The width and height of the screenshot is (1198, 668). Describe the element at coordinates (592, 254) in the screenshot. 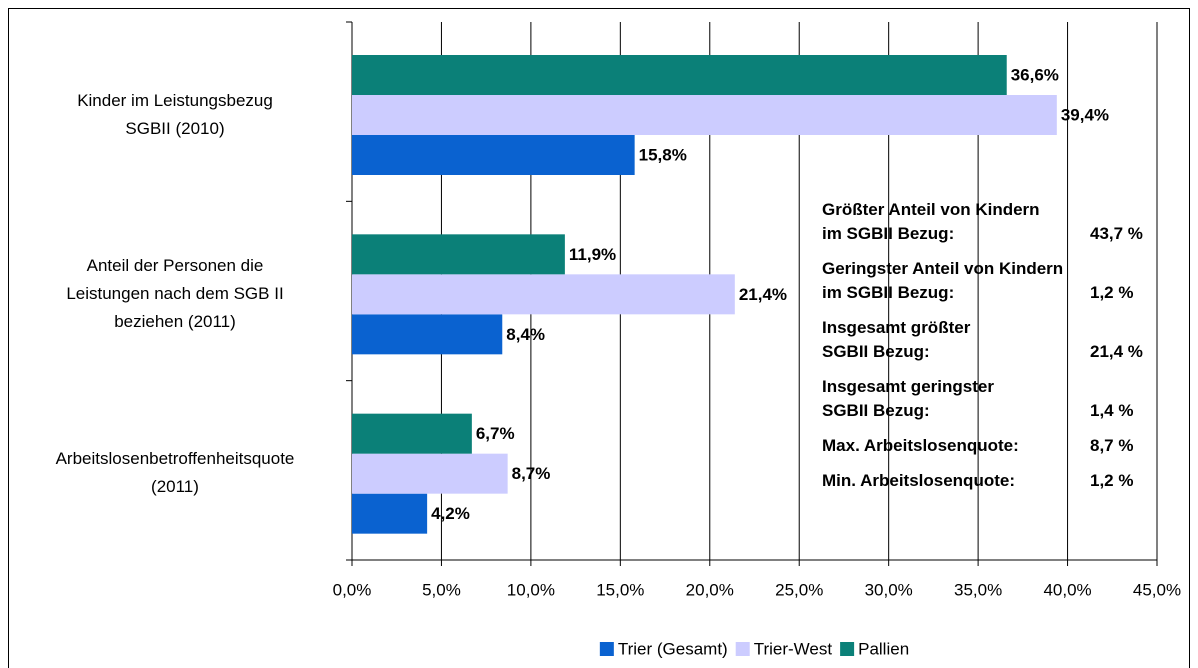

I see `value-label: 11,9%` at that location.